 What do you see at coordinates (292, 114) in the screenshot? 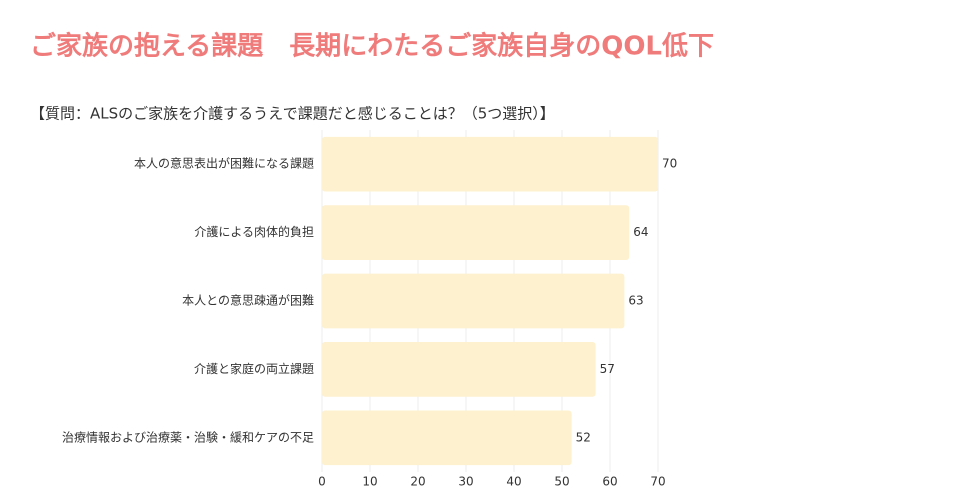
I see `chart-subtitle: 【質問：ALSのご家族を介護するうえで課題だと感じることは？（5つ選択）】` at bounding box center [292, 114].